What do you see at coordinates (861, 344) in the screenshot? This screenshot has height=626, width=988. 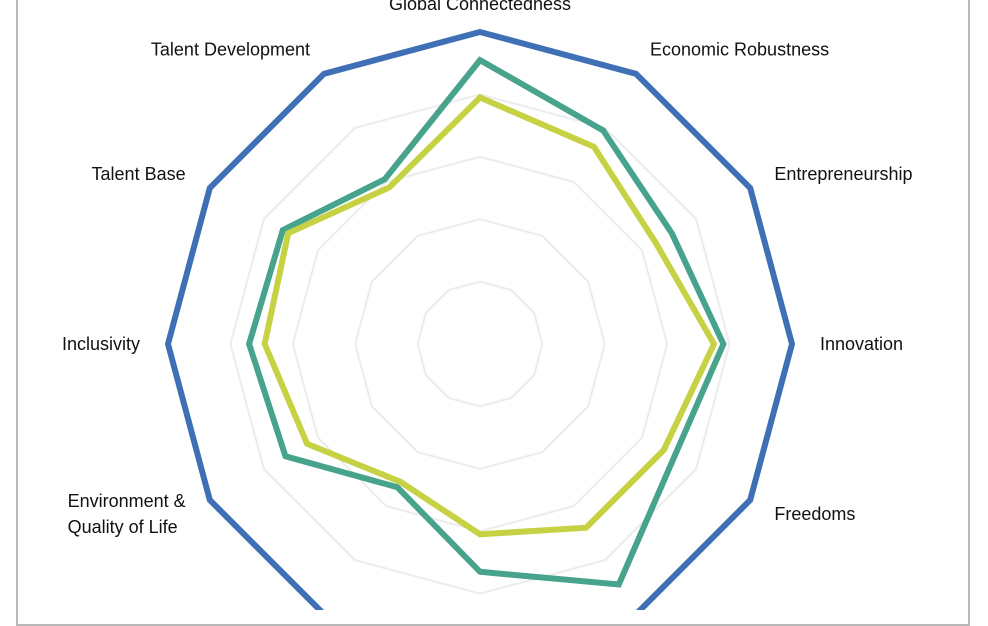 I see `axis-label-4: Innovation` at bounding box center [861, 344].